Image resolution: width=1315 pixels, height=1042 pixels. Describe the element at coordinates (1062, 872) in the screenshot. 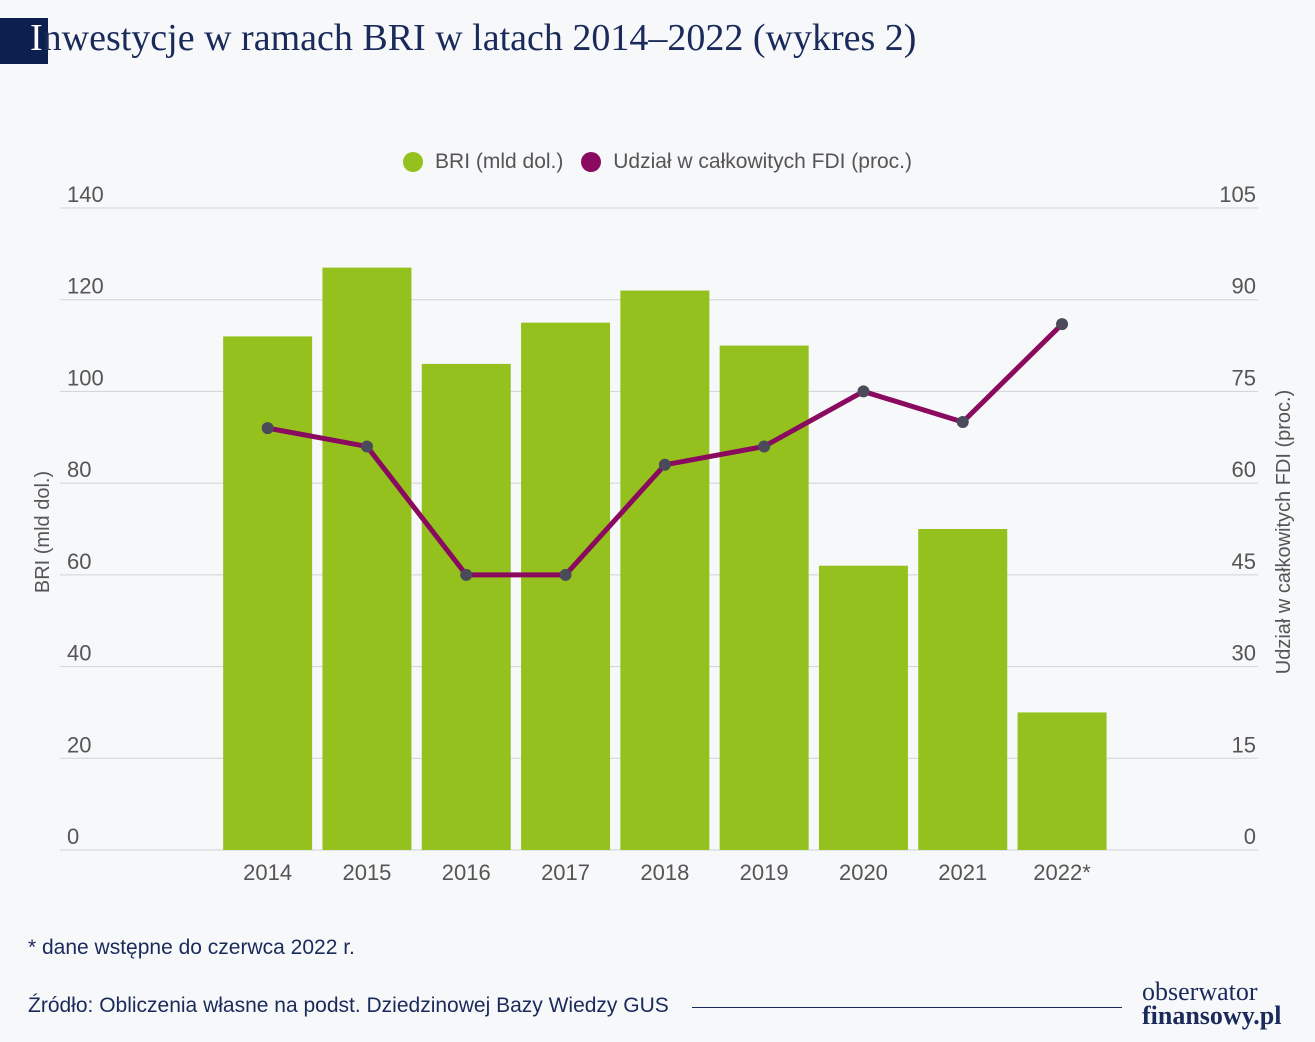

I see `x-tick-label: 2022*` at that location.